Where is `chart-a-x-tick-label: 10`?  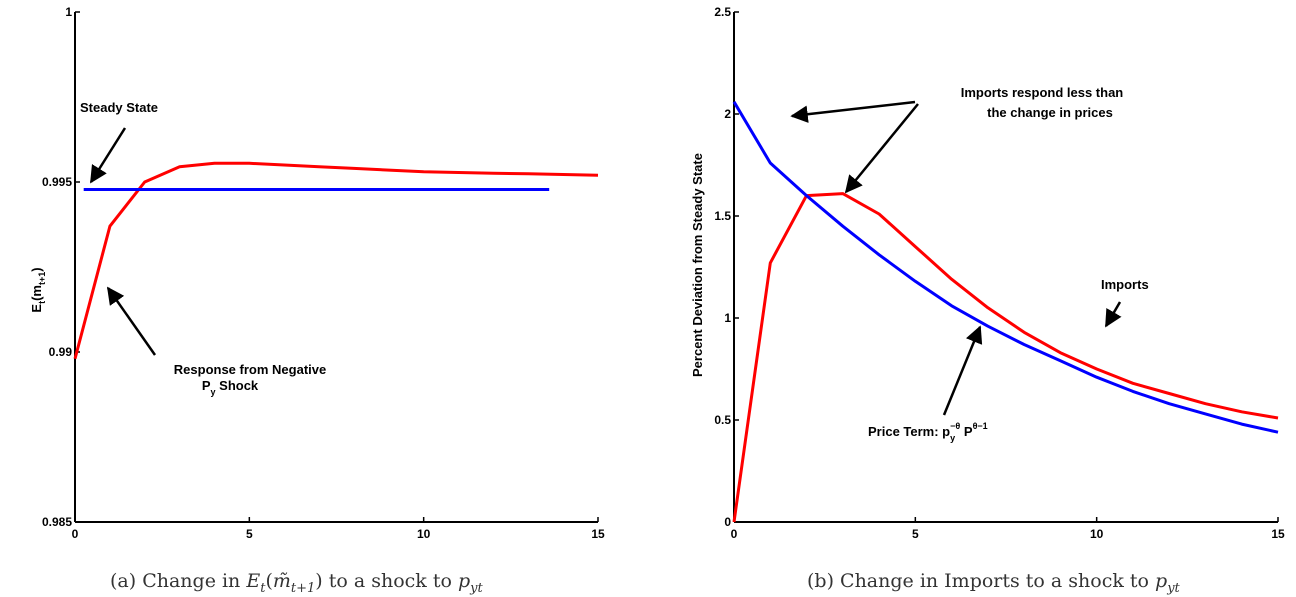
chart-a-x-tick-label: 10 is located at coordinates (424, 534).